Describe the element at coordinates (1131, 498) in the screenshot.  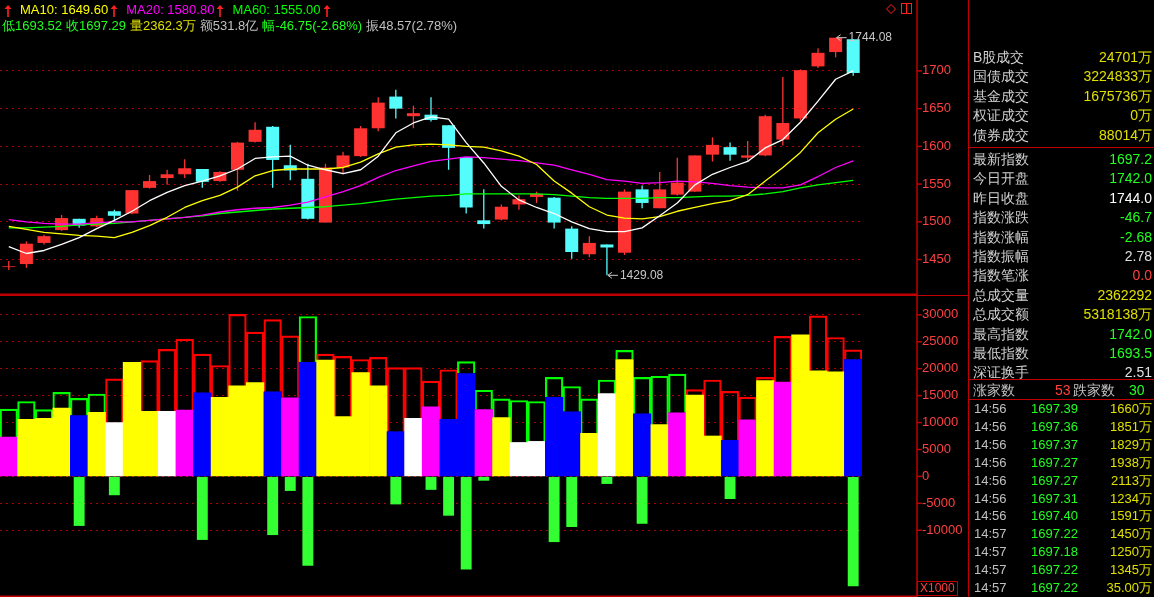
I see `text: 1234万` at that location.